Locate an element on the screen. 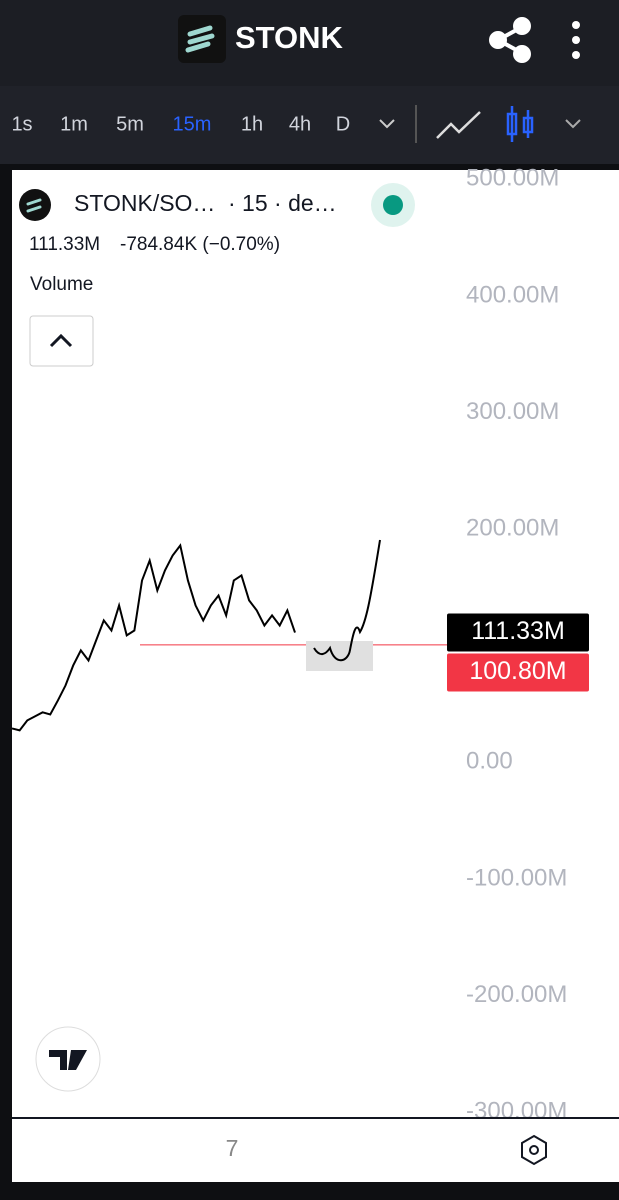 The image size is (619, 1200). candle-chart-button is located at coordinates (520, 124).